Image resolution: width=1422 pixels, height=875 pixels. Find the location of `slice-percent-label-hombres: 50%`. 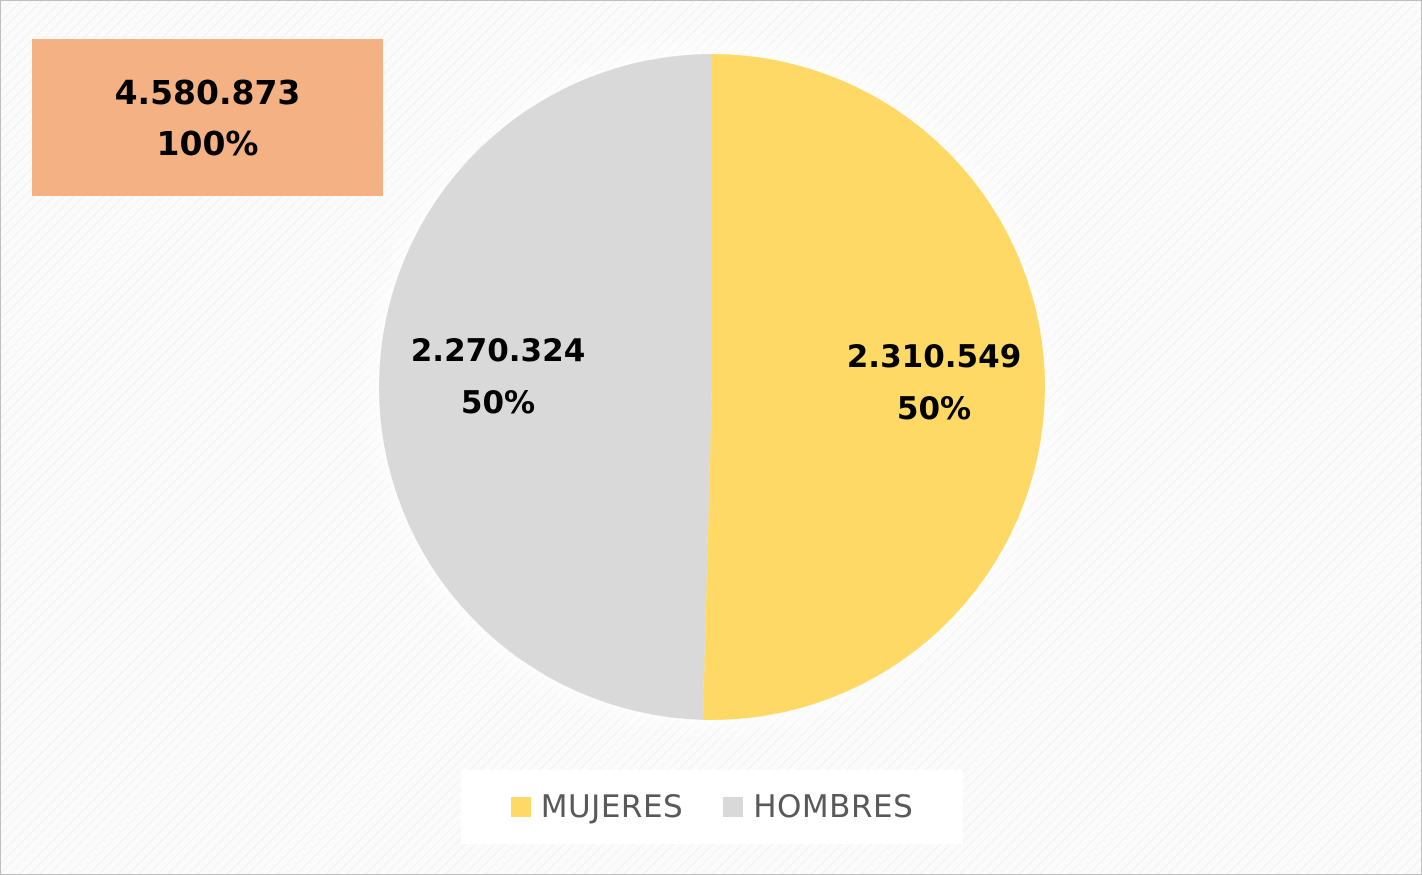

slice-percent-label-hombres: 50% is located at coordinates (498, 403).